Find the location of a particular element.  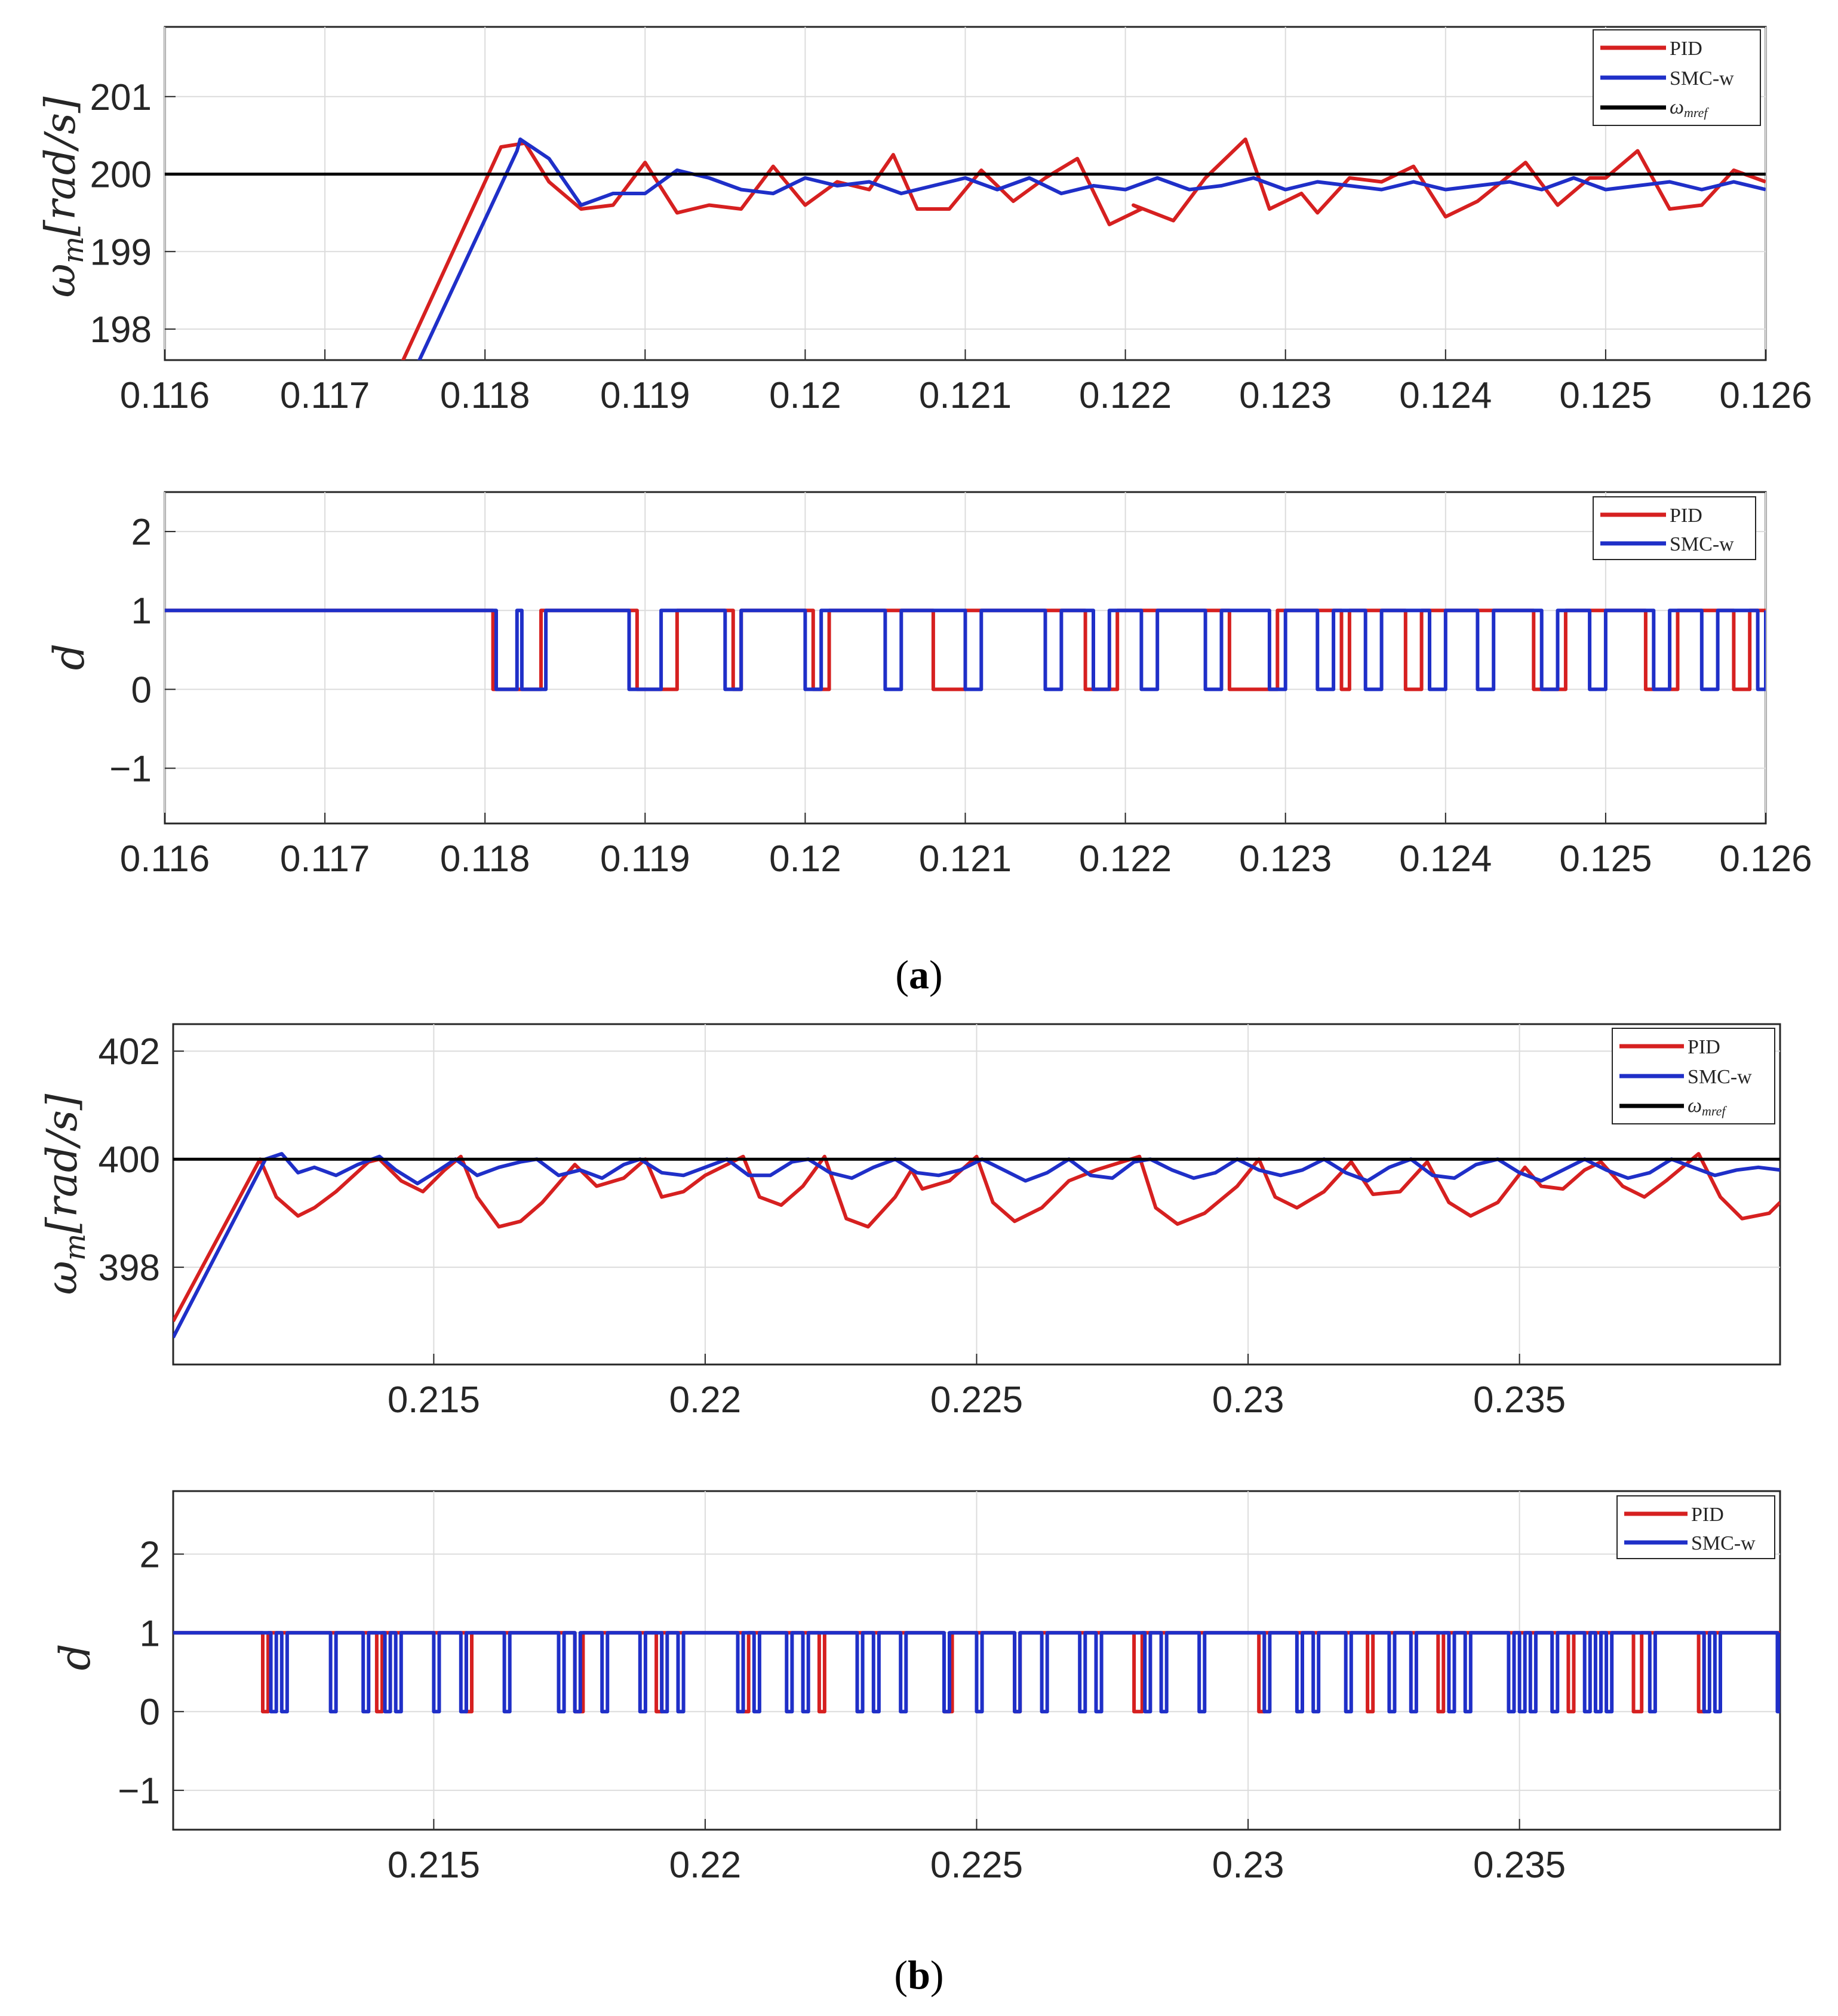

axis-ticks: 0.215 0.22 0.225 0.23 0.235 −1 0 1 2 is located at coordinates (842, 1710).